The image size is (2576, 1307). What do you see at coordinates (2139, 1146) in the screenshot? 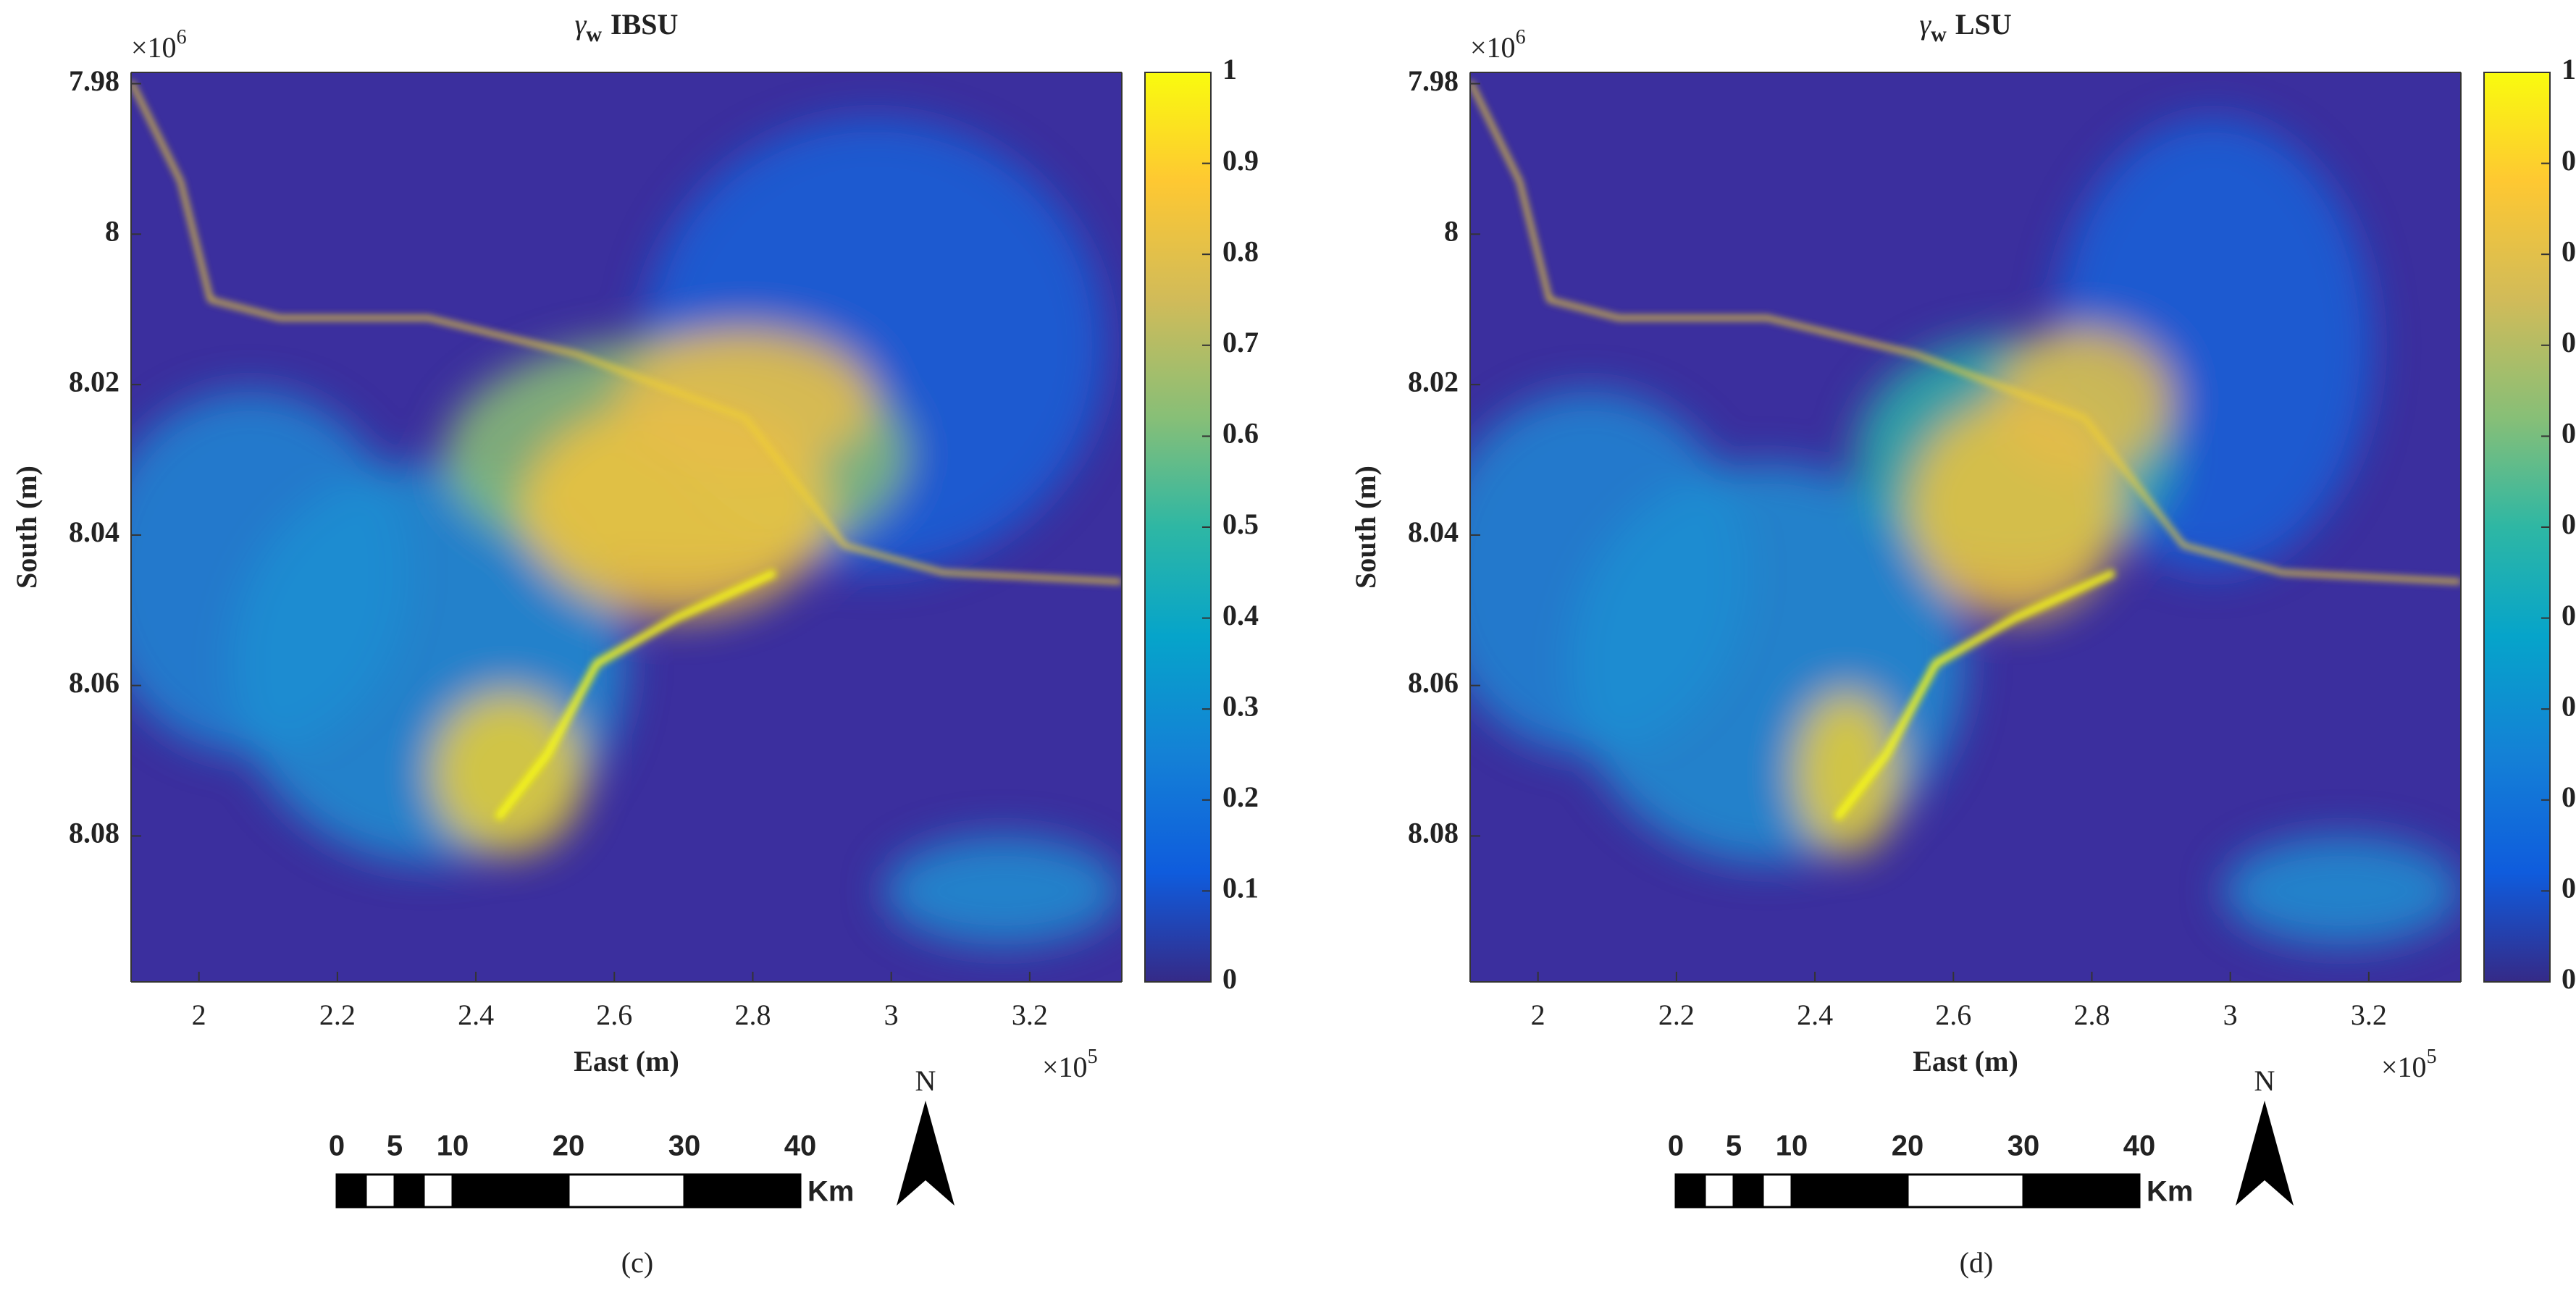
I see `scale-label: 40` at bounding box center [2139, 1146].